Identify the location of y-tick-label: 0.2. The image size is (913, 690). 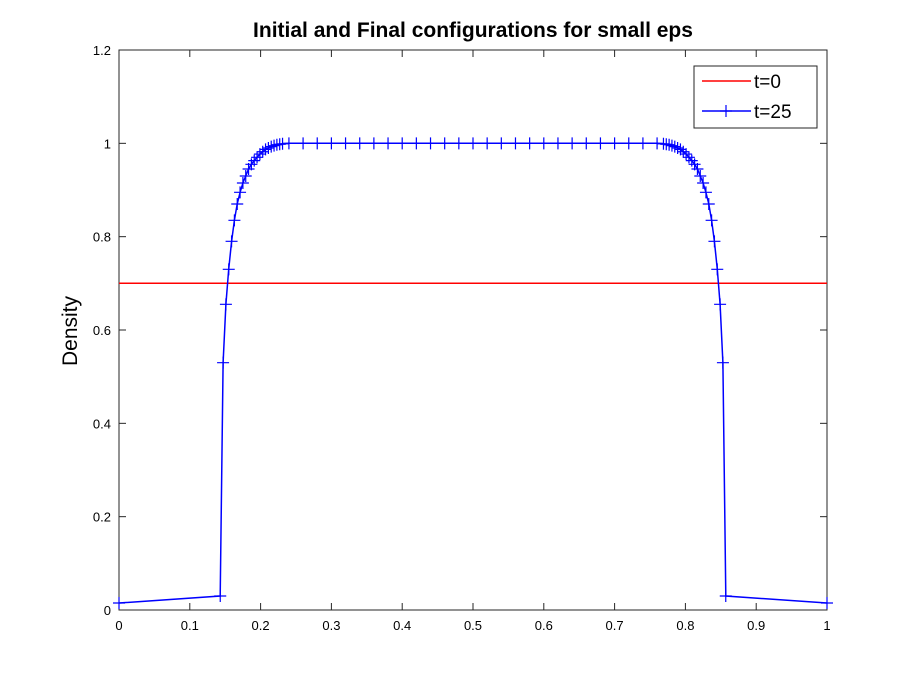
(102, 517).